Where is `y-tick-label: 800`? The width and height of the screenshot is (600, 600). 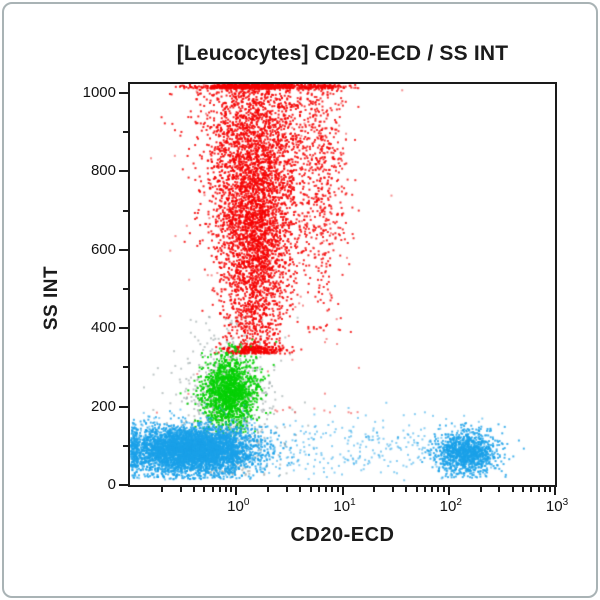
y-tick-label: 800 is located at coordinates (103, 171).